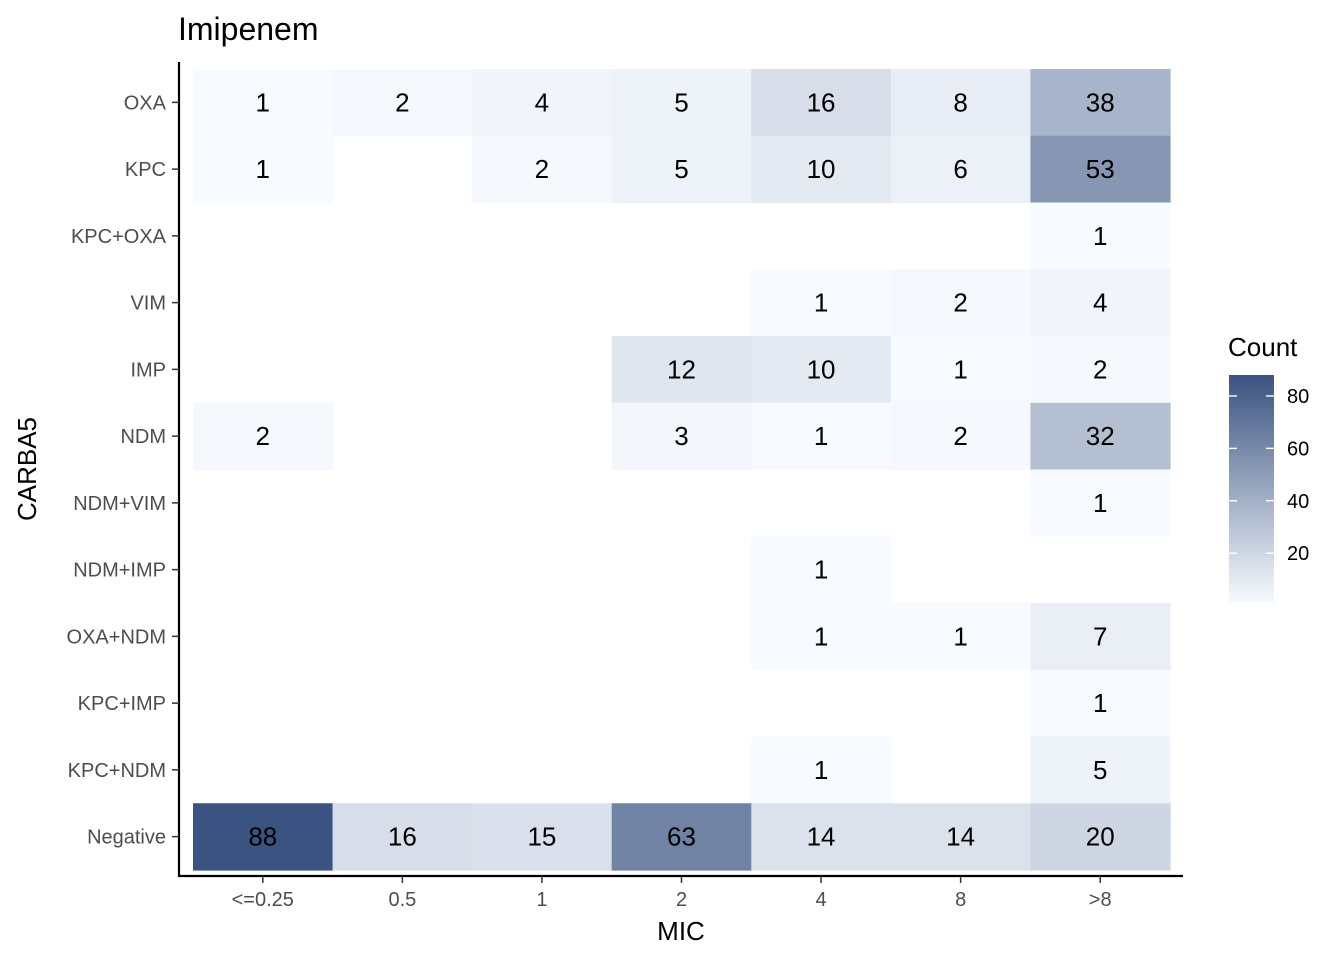 Image resolution: width=1344 pixels, height=960 pixels. What do you see at coordinates (1263, 347) in the screenshot?
I see `legend-title: Count` at bounding box center [1263, 347].